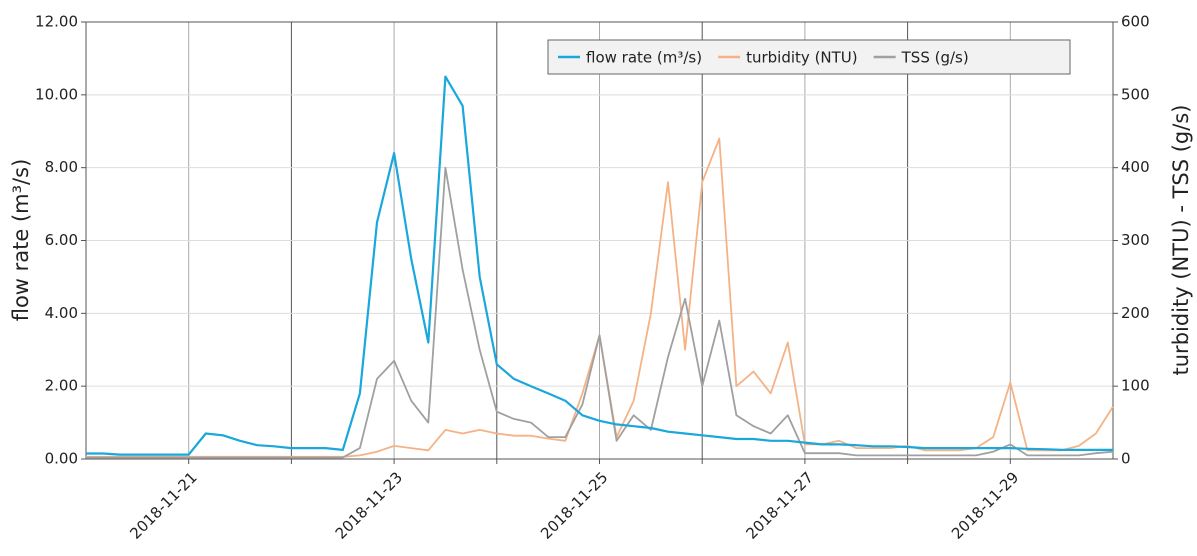  Describe the element at coordinates (1135, 22) in the screenshot. I see `y2-tick-label: 600` at that location.